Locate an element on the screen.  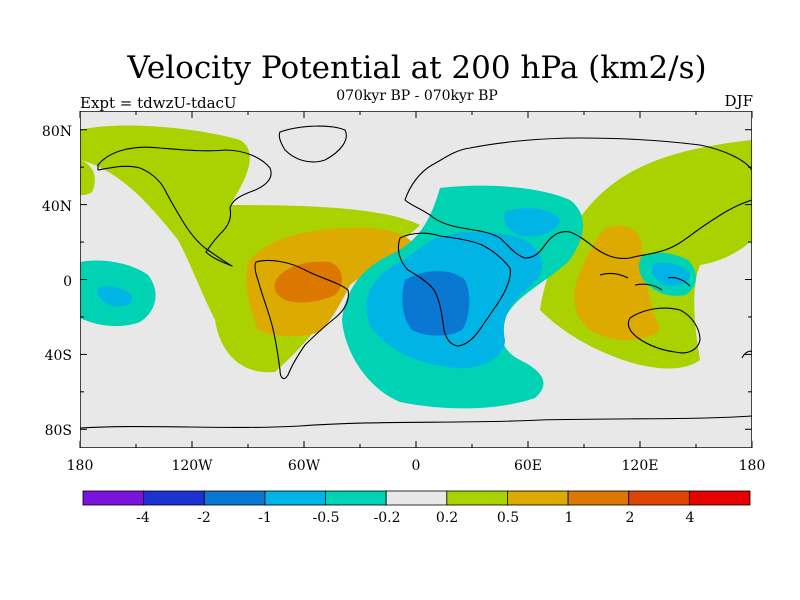
colorbar-label: -0.5 is located at coordinates (326, 518).